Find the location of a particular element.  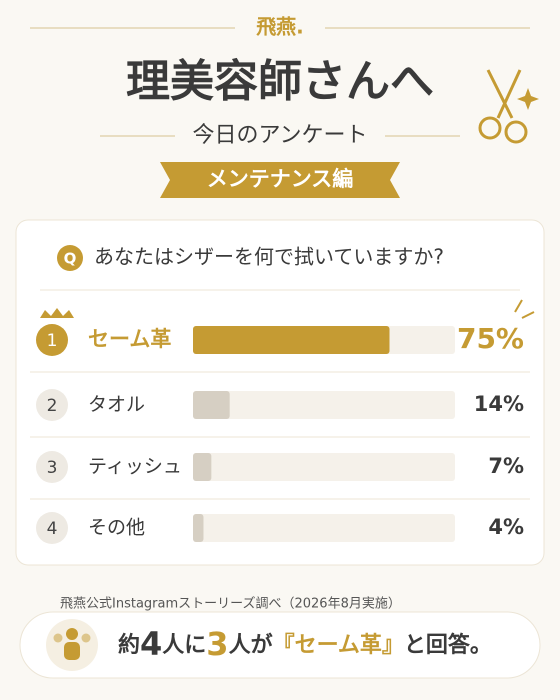

conclusion-number: 3 is located at coordinates (217, 644).